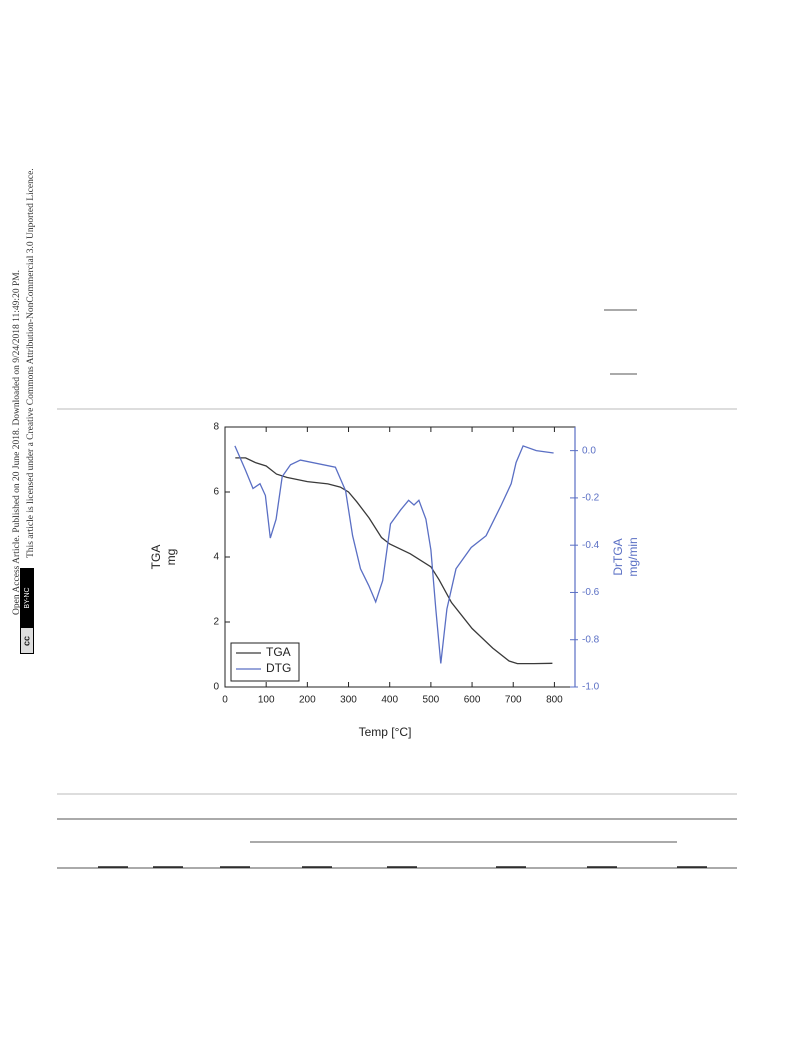 The width and height of the screenshot is (793, 1039). Describe the element at coordinates (513, 700) in the screenshot. I see `x-tick-label: 700` at that location.